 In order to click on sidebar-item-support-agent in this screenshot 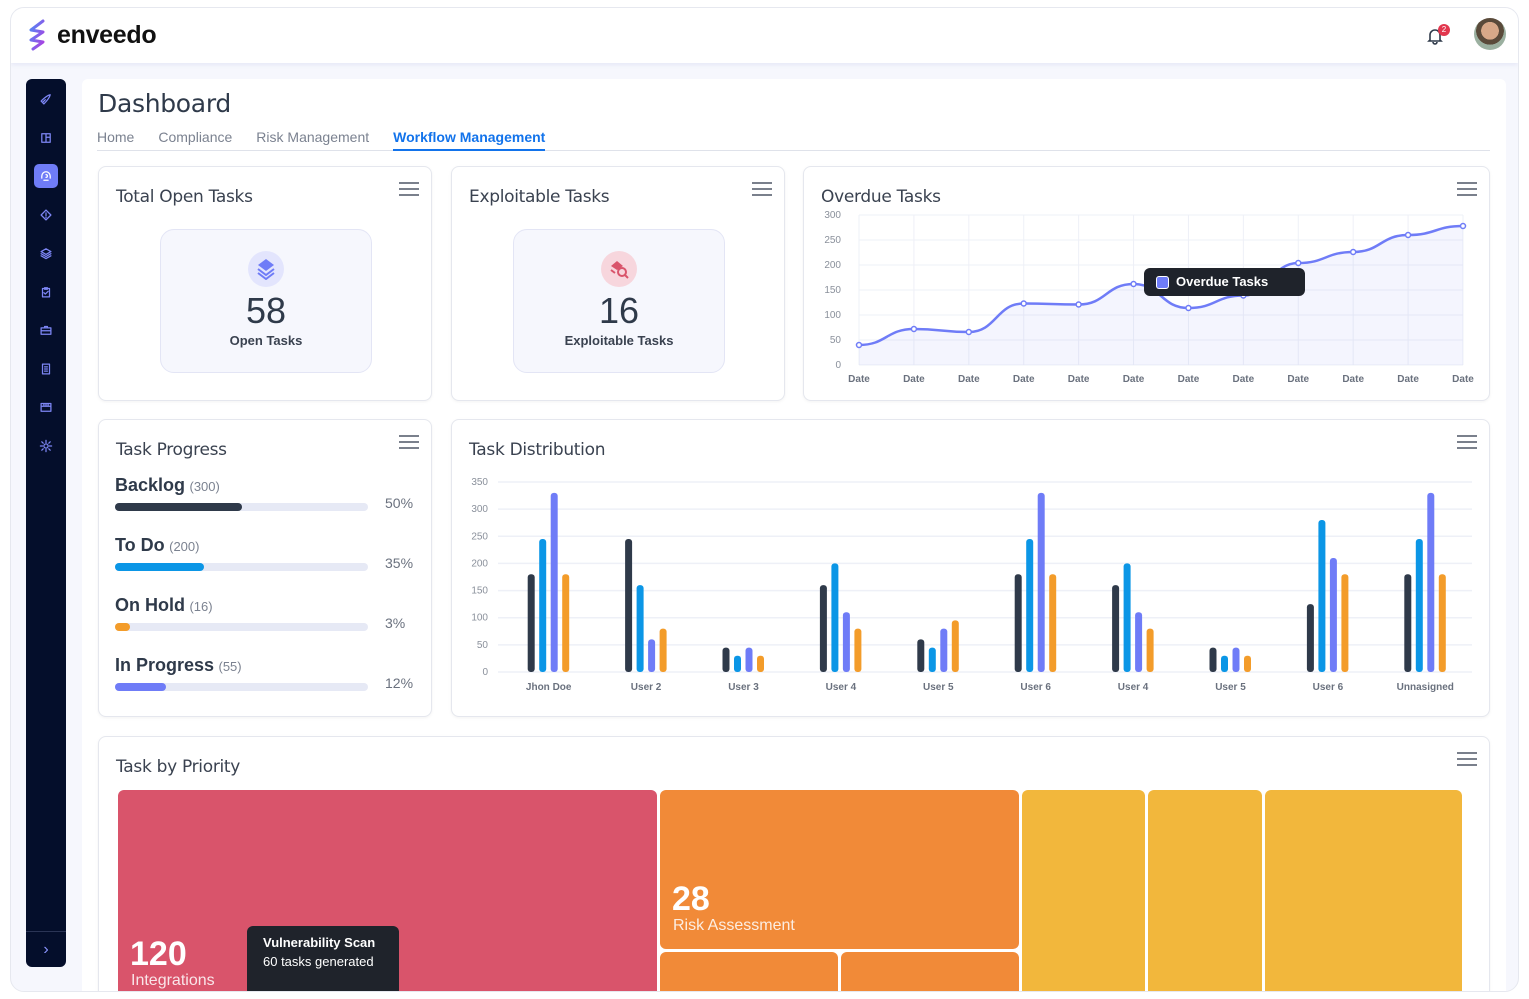, I will do `click(46, 176)`.